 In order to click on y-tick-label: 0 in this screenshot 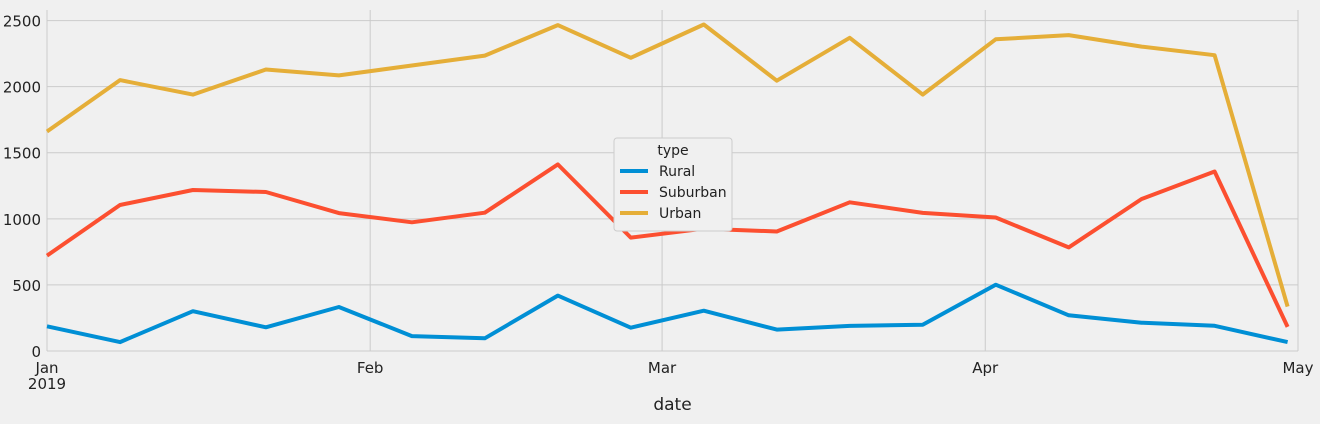, I will do `click(36, 352)`.